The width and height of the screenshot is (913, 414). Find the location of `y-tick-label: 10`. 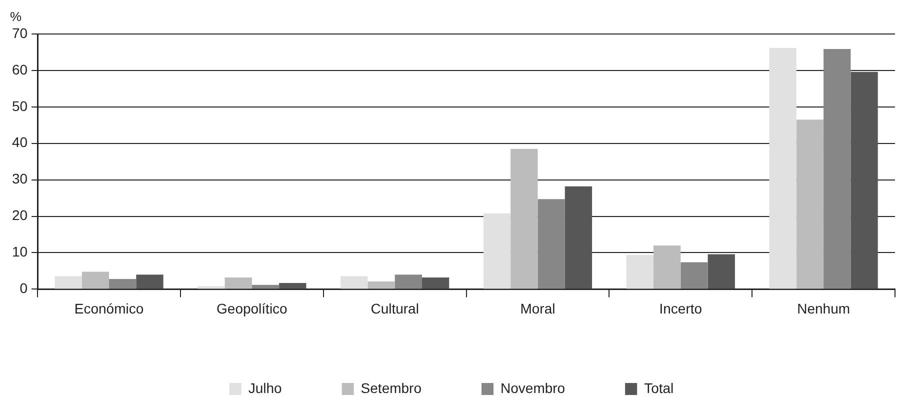

y-tick-label: 10 is located at coordinates (20, 252).